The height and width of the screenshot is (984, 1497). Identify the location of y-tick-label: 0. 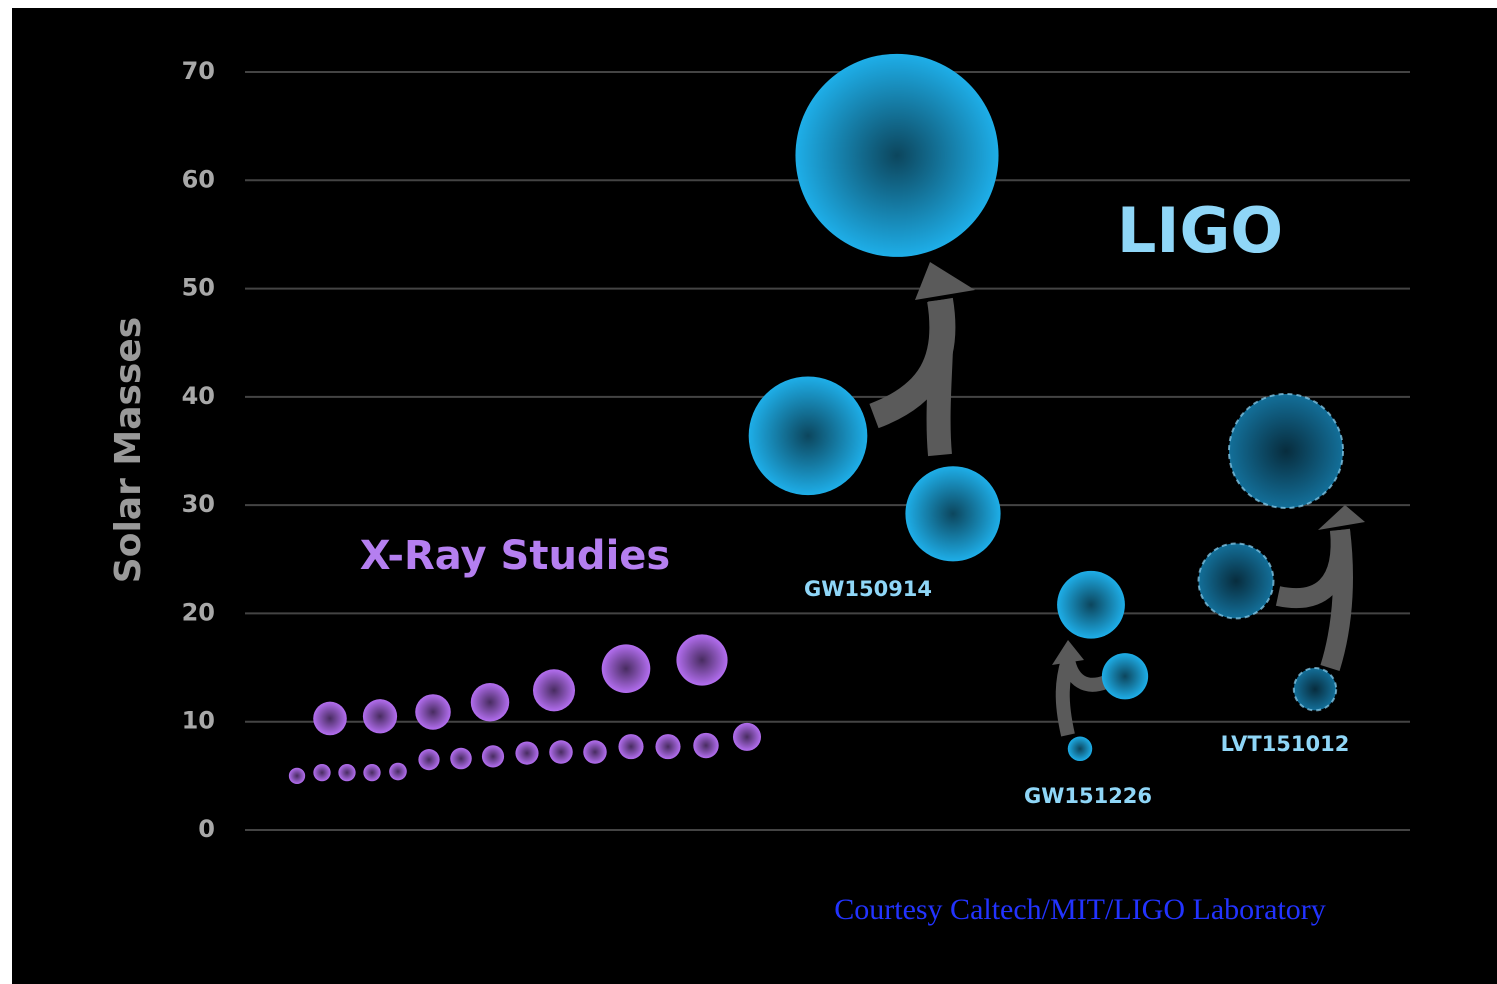
(206, 829).